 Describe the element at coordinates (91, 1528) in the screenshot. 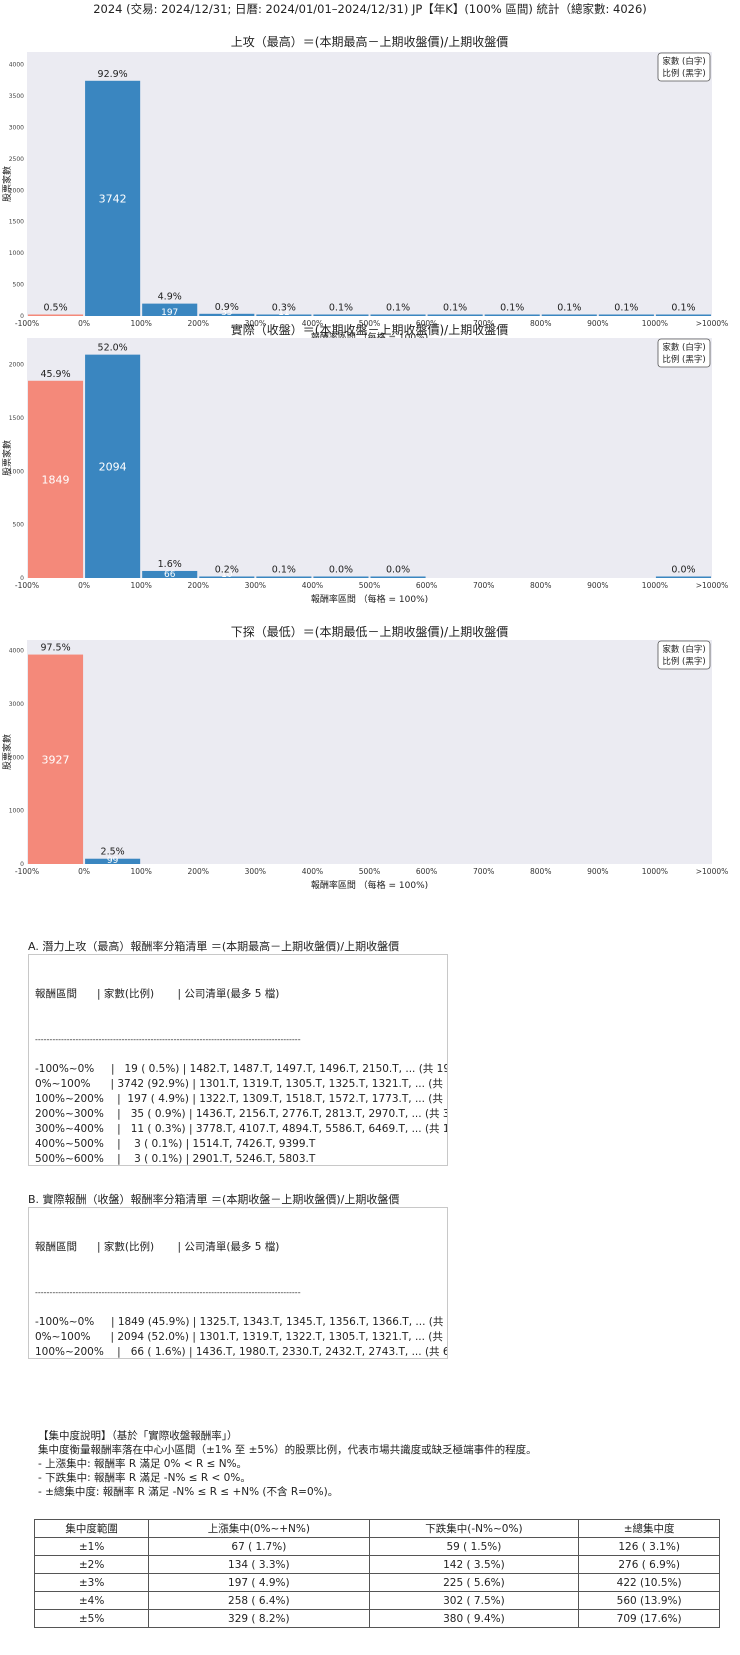

I see `col-header-range: 集中度範圍` at that location.